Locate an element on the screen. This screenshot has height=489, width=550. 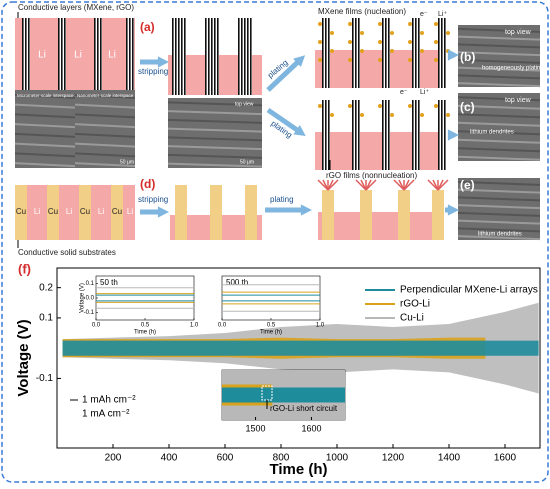
label: (d) is located at coordinates (147, 184).